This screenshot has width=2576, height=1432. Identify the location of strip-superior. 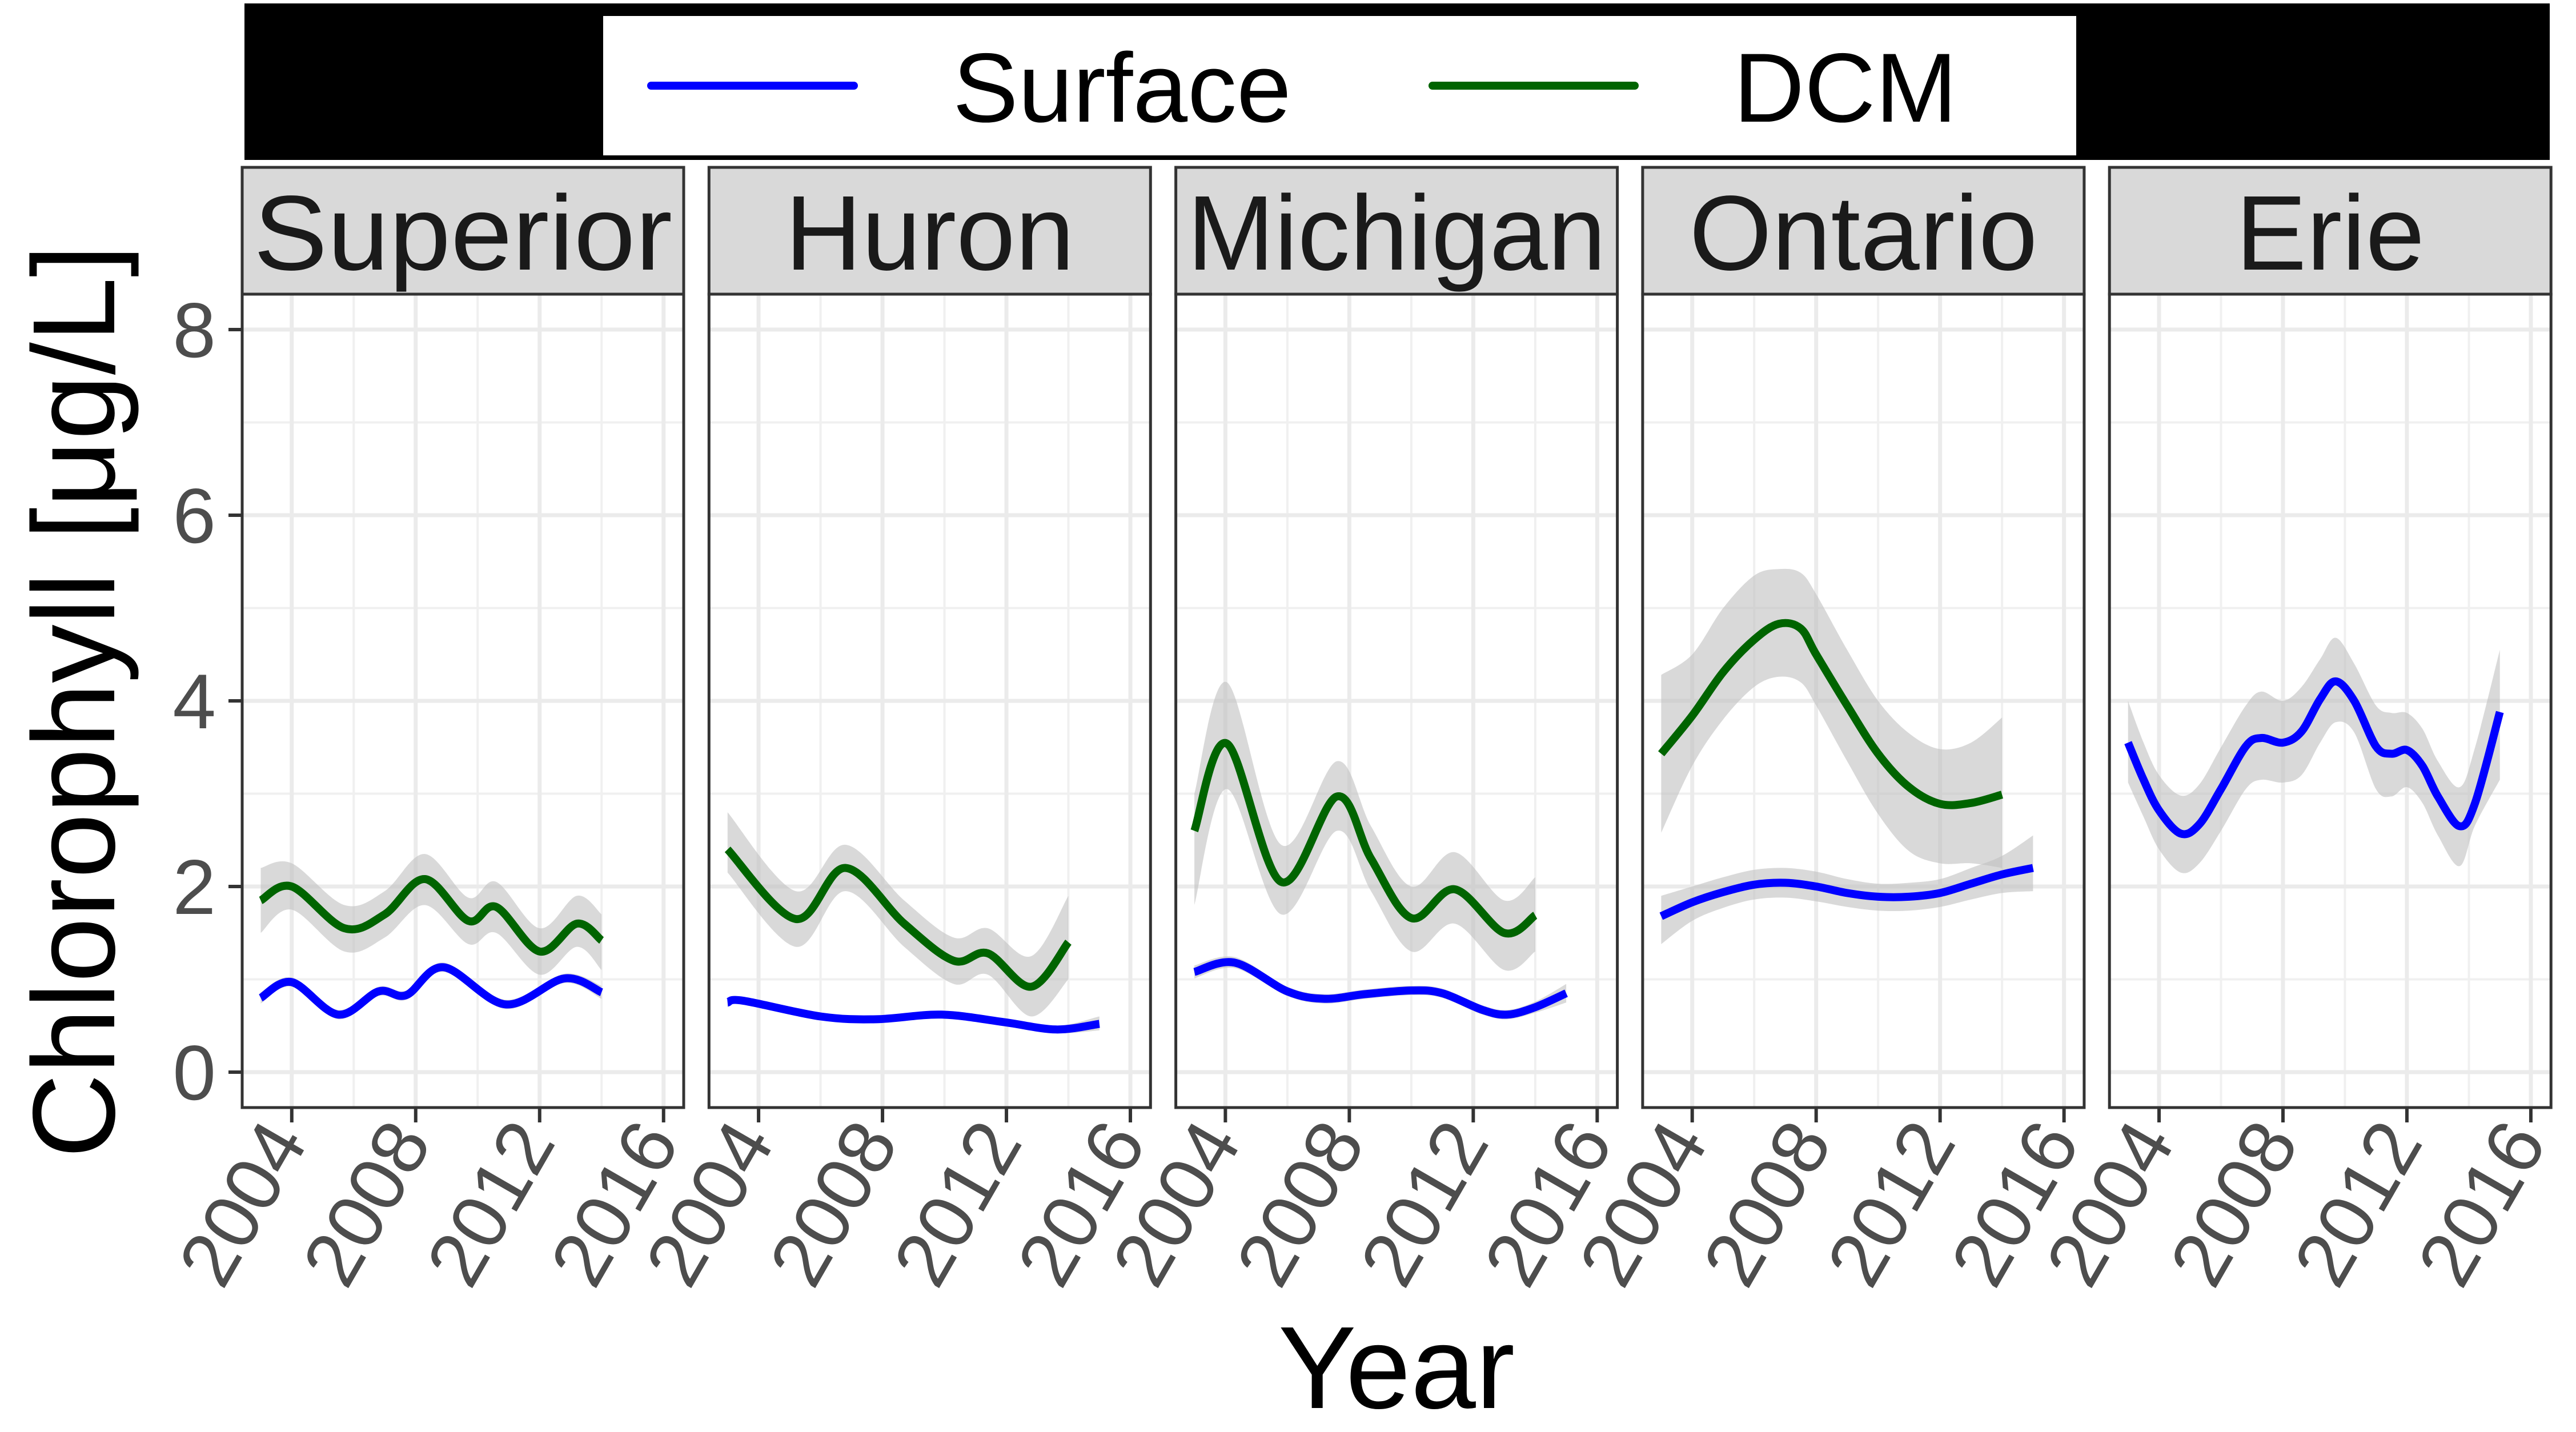
(462, 231).